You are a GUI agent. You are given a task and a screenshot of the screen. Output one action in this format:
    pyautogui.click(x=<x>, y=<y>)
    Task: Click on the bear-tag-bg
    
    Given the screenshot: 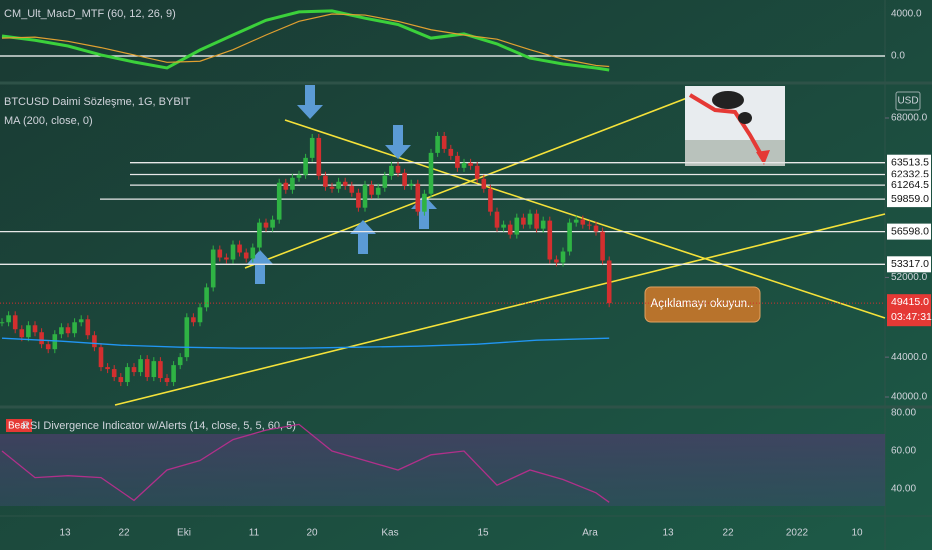 What is the action you would take?
    pyautogui.click(x=19, y=425)
    